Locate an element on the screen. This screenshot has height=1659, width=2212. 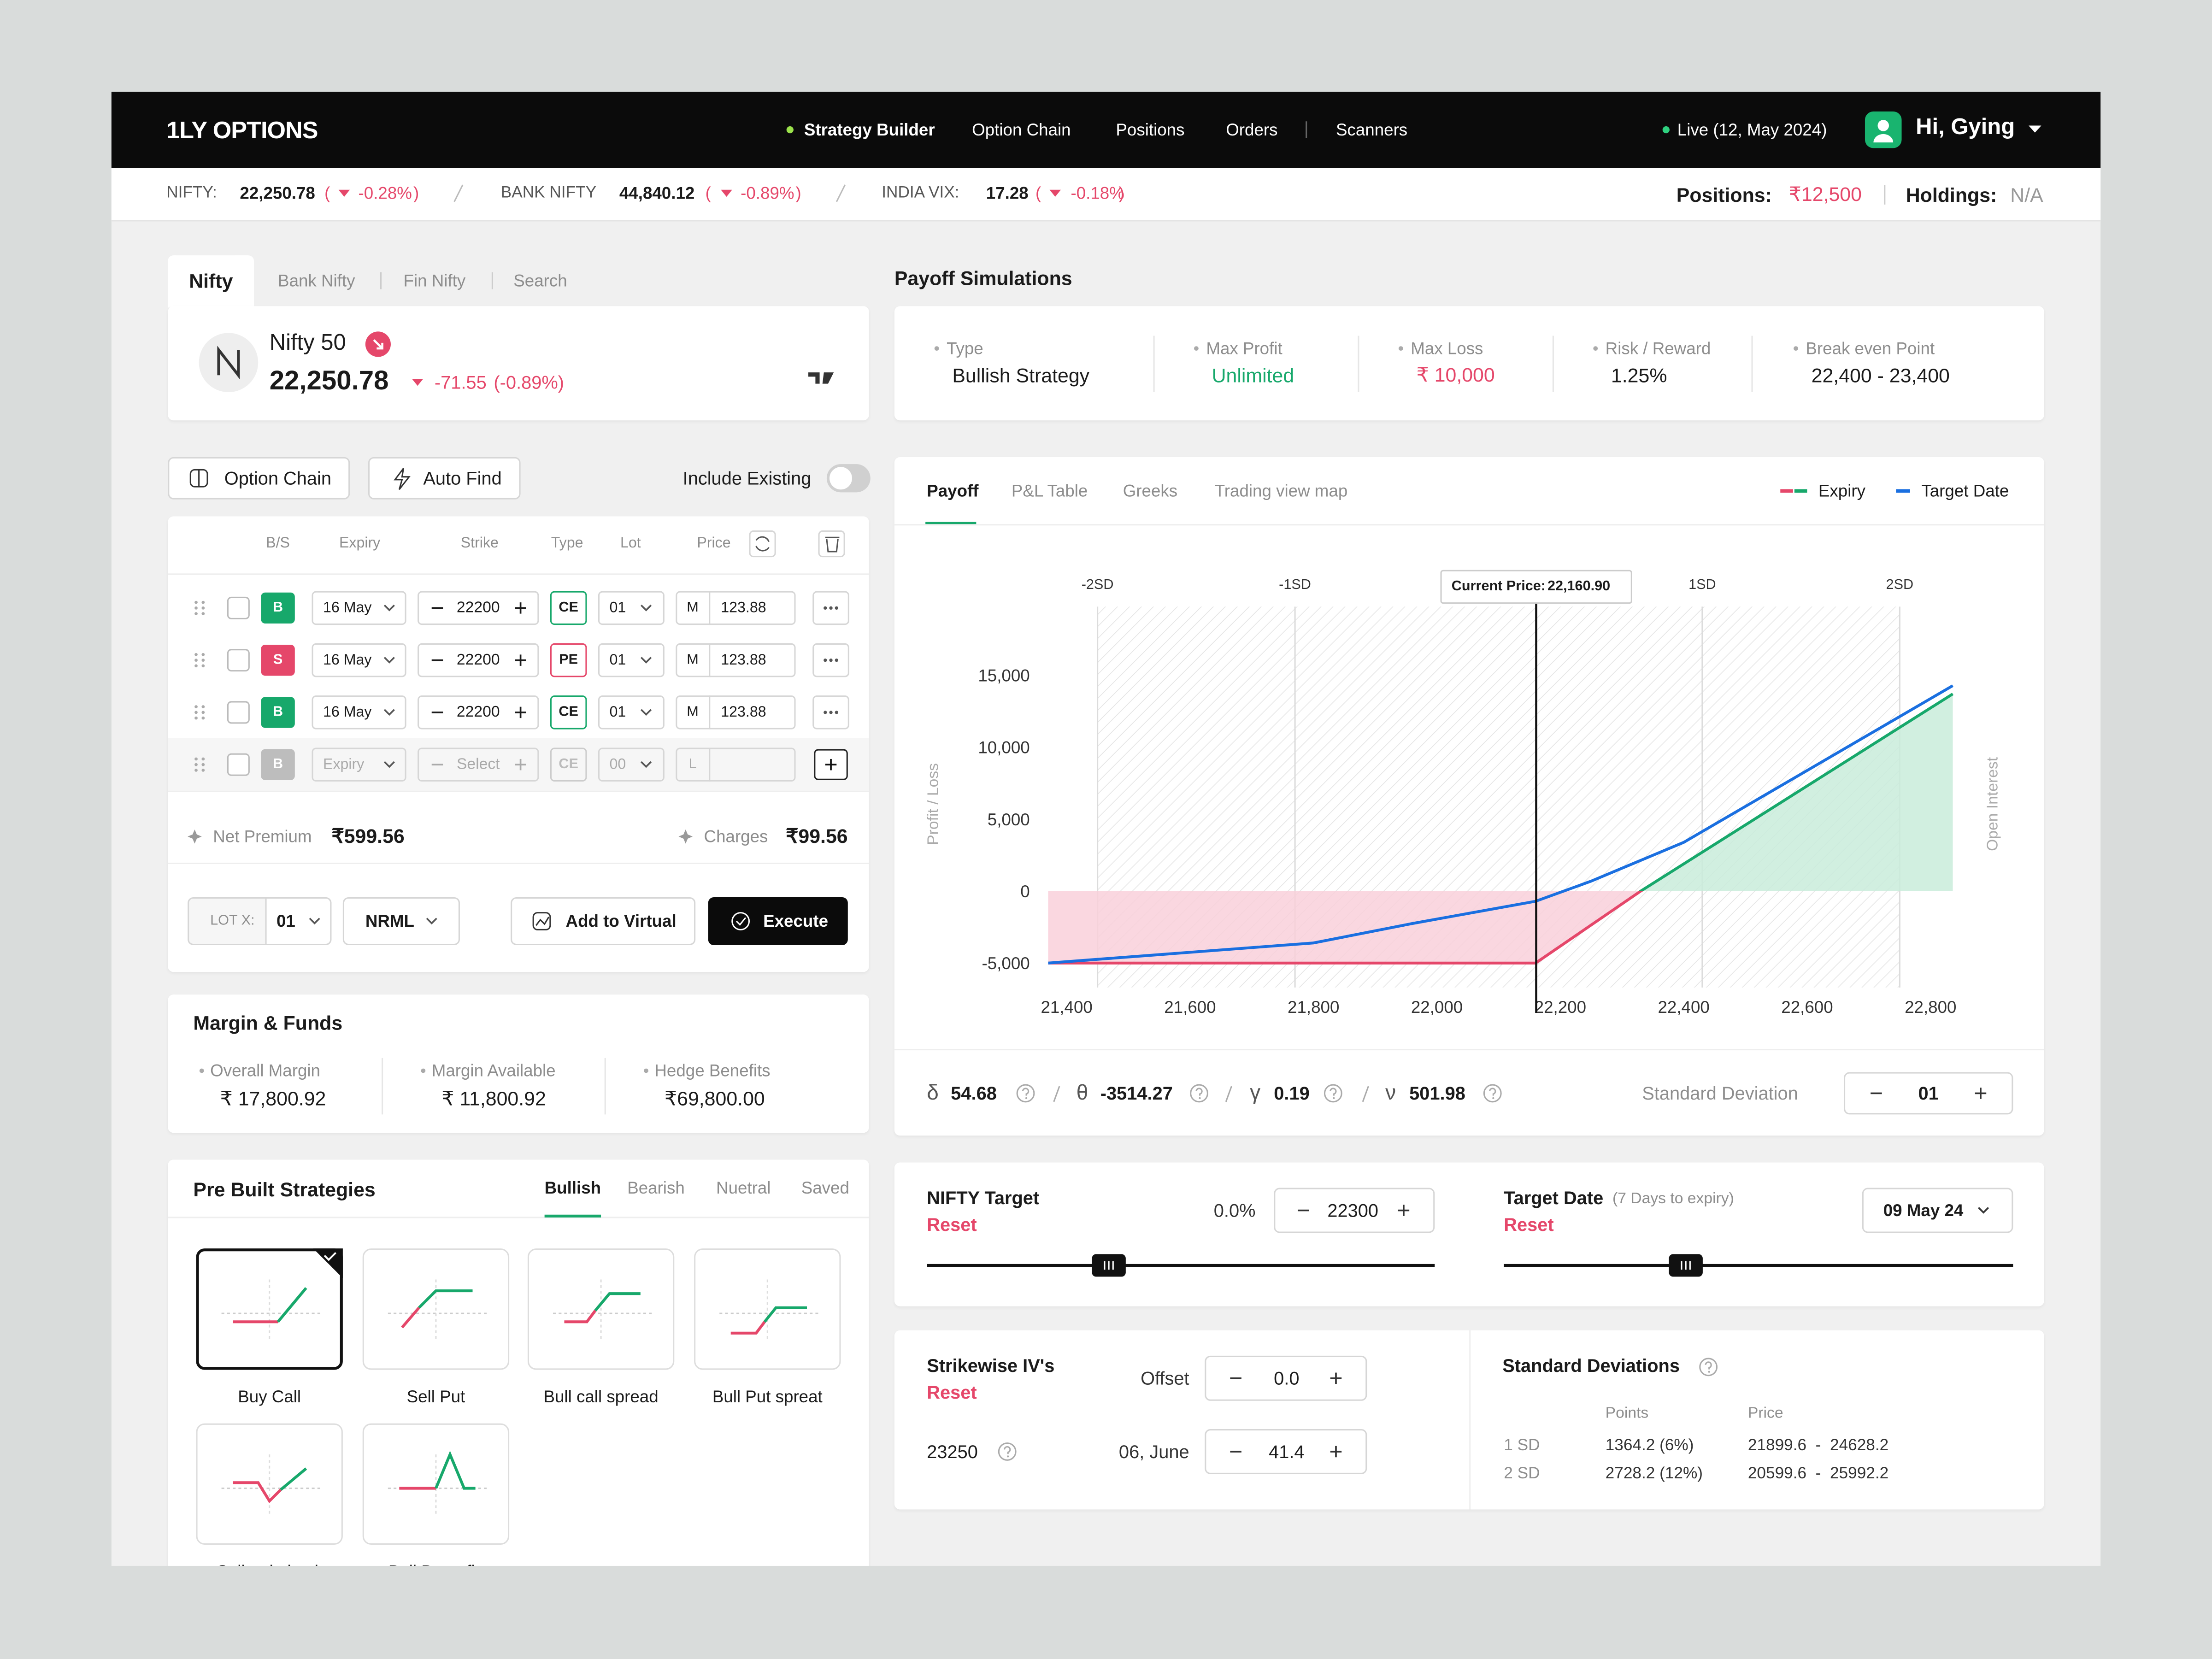
execute-button is located at coordinates (778, 921).